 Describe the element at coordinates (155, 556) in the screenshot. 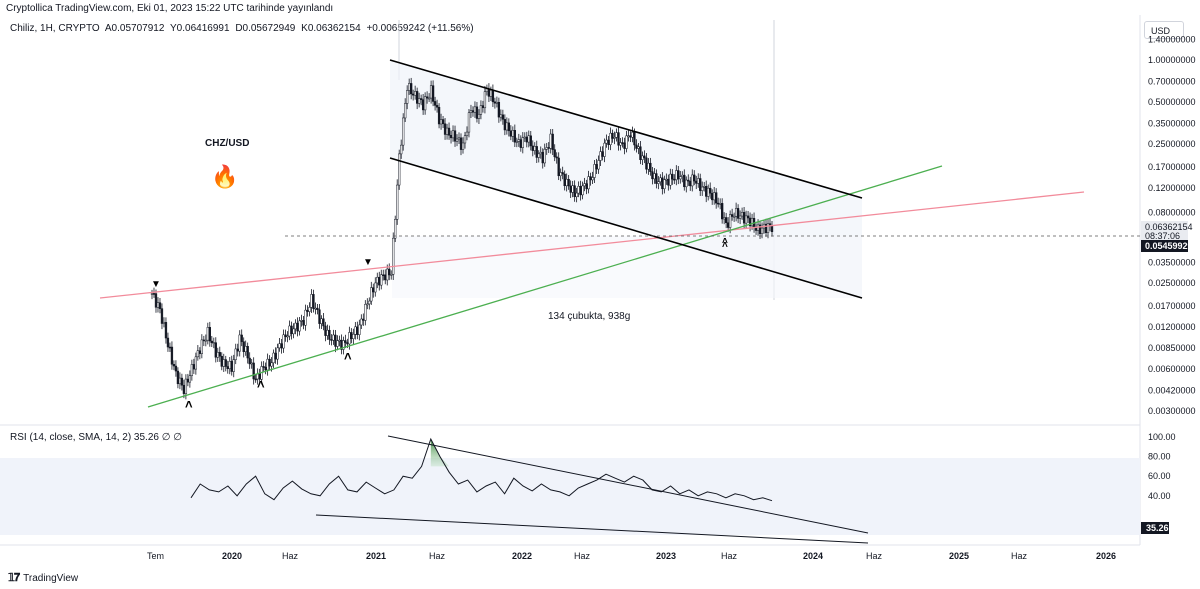

I see `time-tick-label: Tem` at that location.